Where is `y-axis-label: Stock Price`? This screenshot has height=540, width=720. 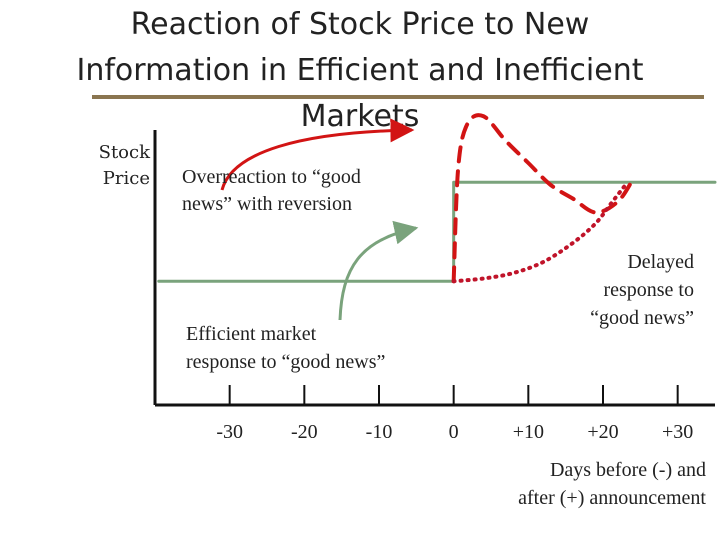 y-axis-label: Stock Price is located at coordinates (115, 166).